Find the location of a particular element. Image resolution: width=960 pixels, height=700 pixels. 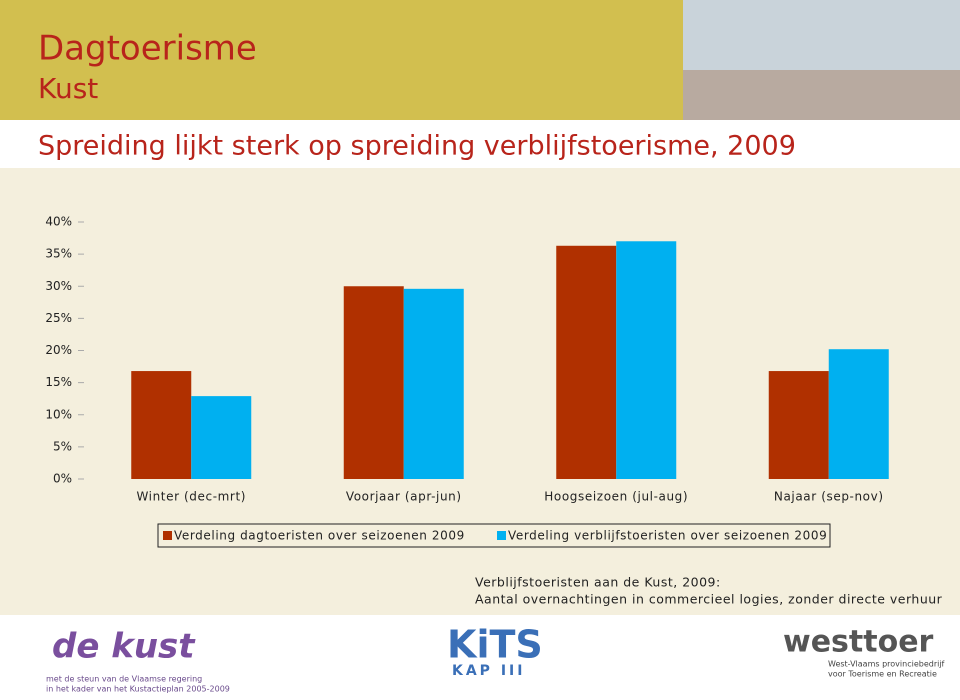

y-tick-label: 35% is located at coordinates (58, 254).